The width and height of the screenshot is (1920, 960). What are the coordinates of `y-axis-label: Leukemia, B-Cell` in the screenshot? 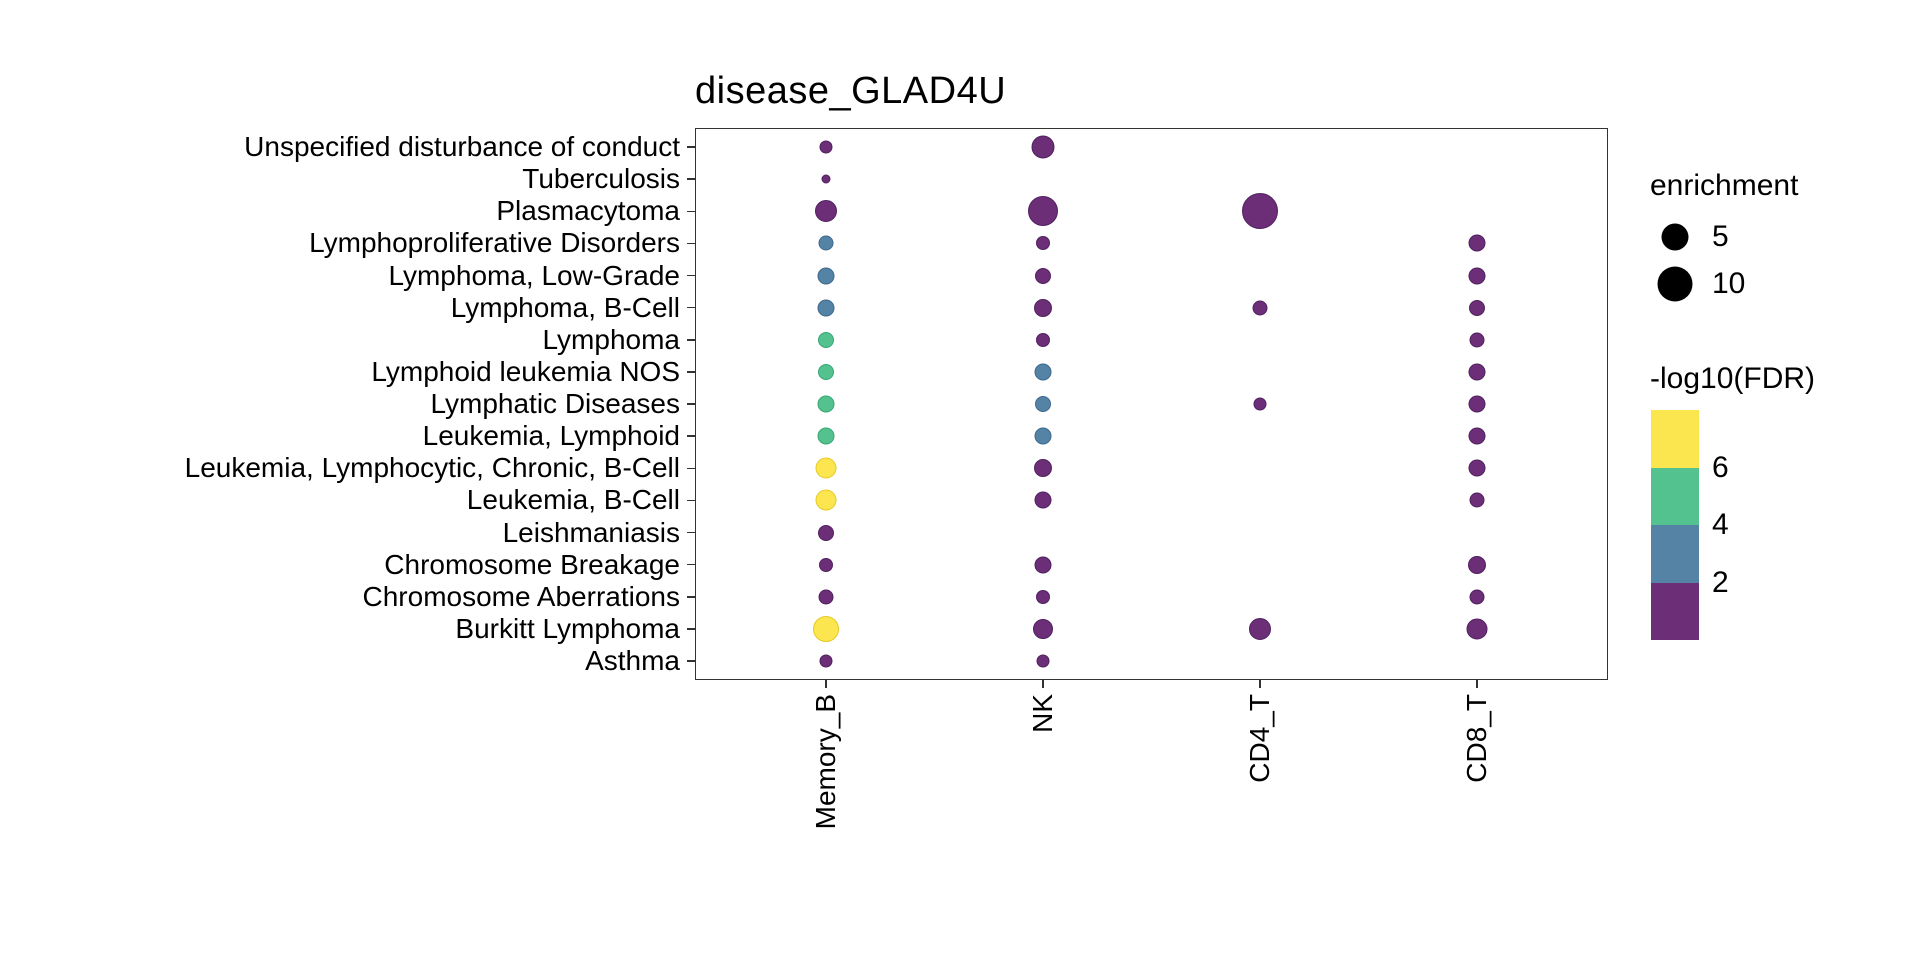 It's located at (573, 500).